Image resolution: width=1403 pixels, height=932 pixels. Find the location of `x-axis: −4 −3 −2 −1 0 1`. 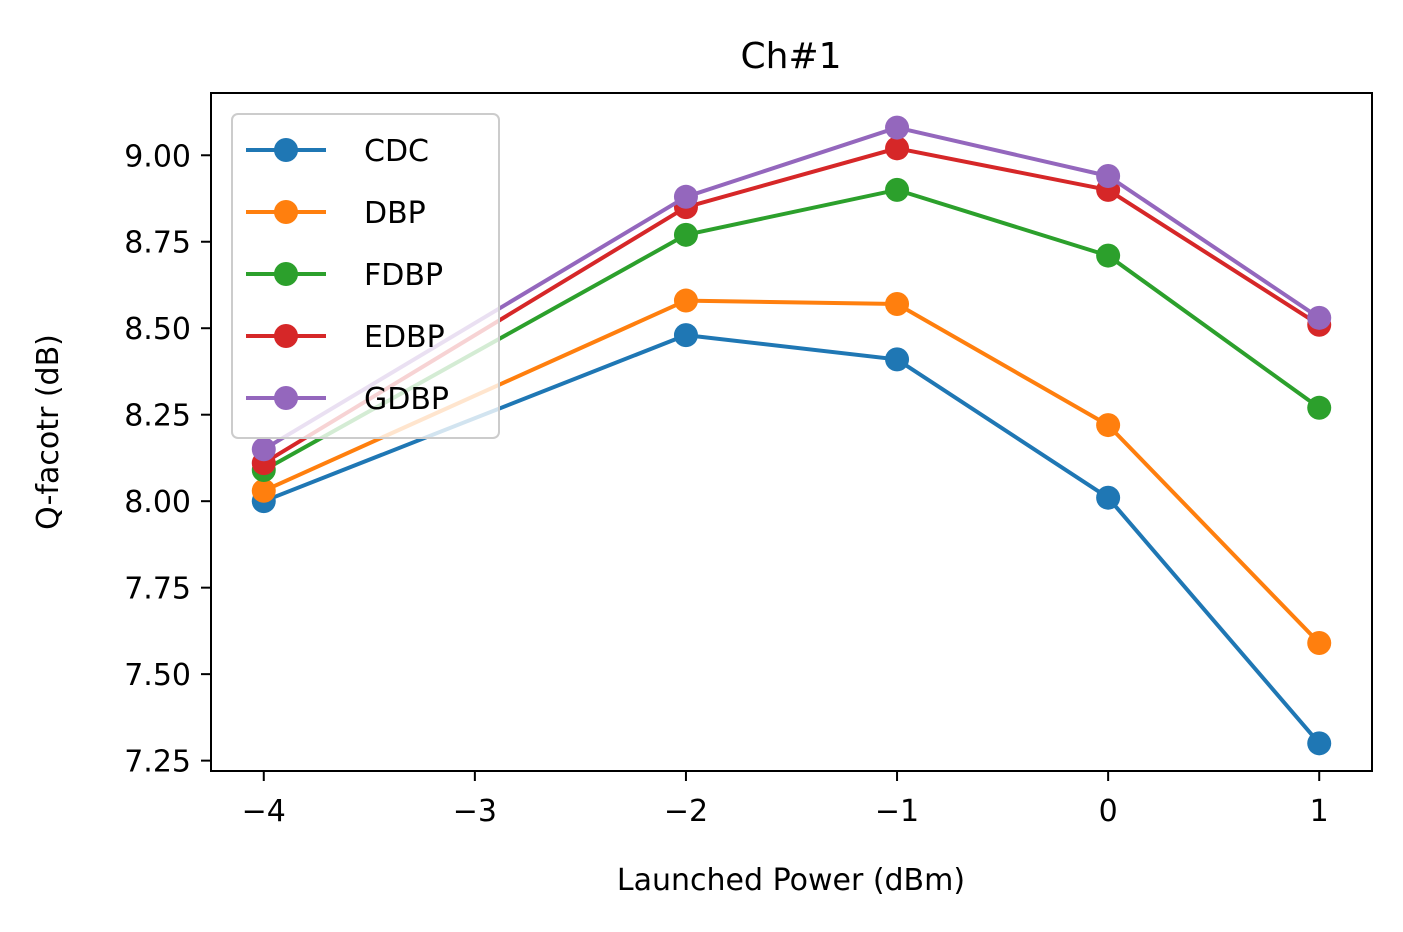

x-axis: −4 −3 −2 −1 0 1 is located at coordinates (785, 800).